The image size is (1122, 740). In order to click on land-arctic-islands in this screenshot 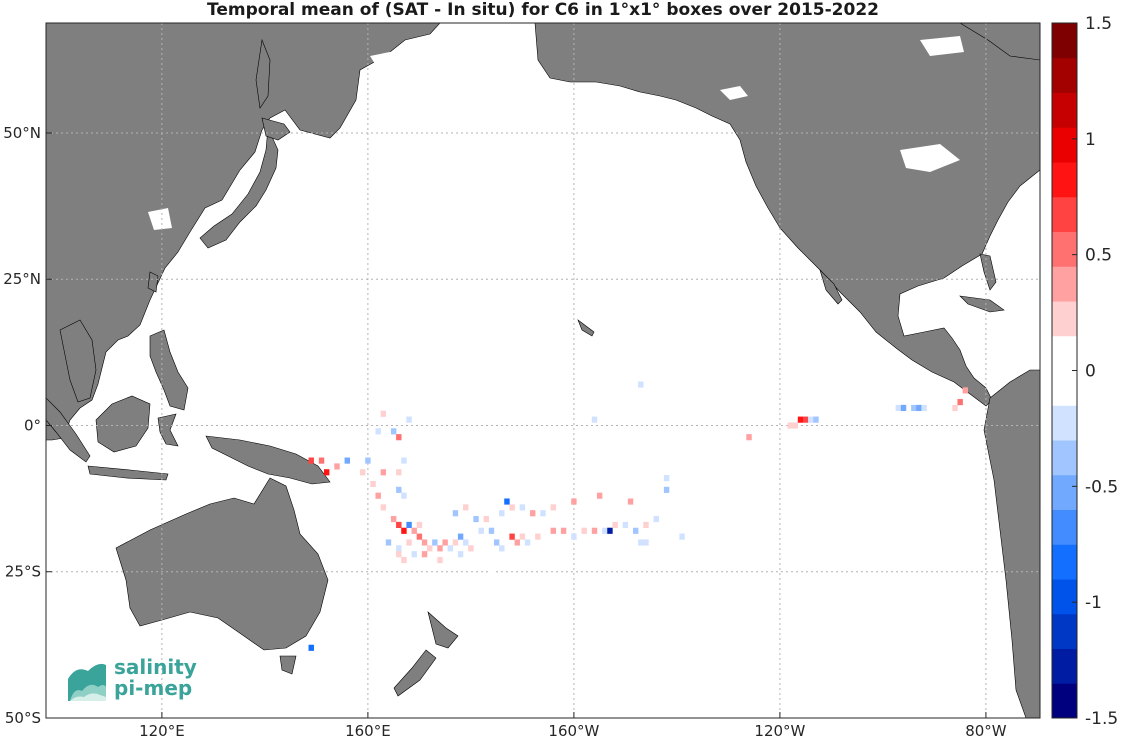, I will do `click(999, 42)`.